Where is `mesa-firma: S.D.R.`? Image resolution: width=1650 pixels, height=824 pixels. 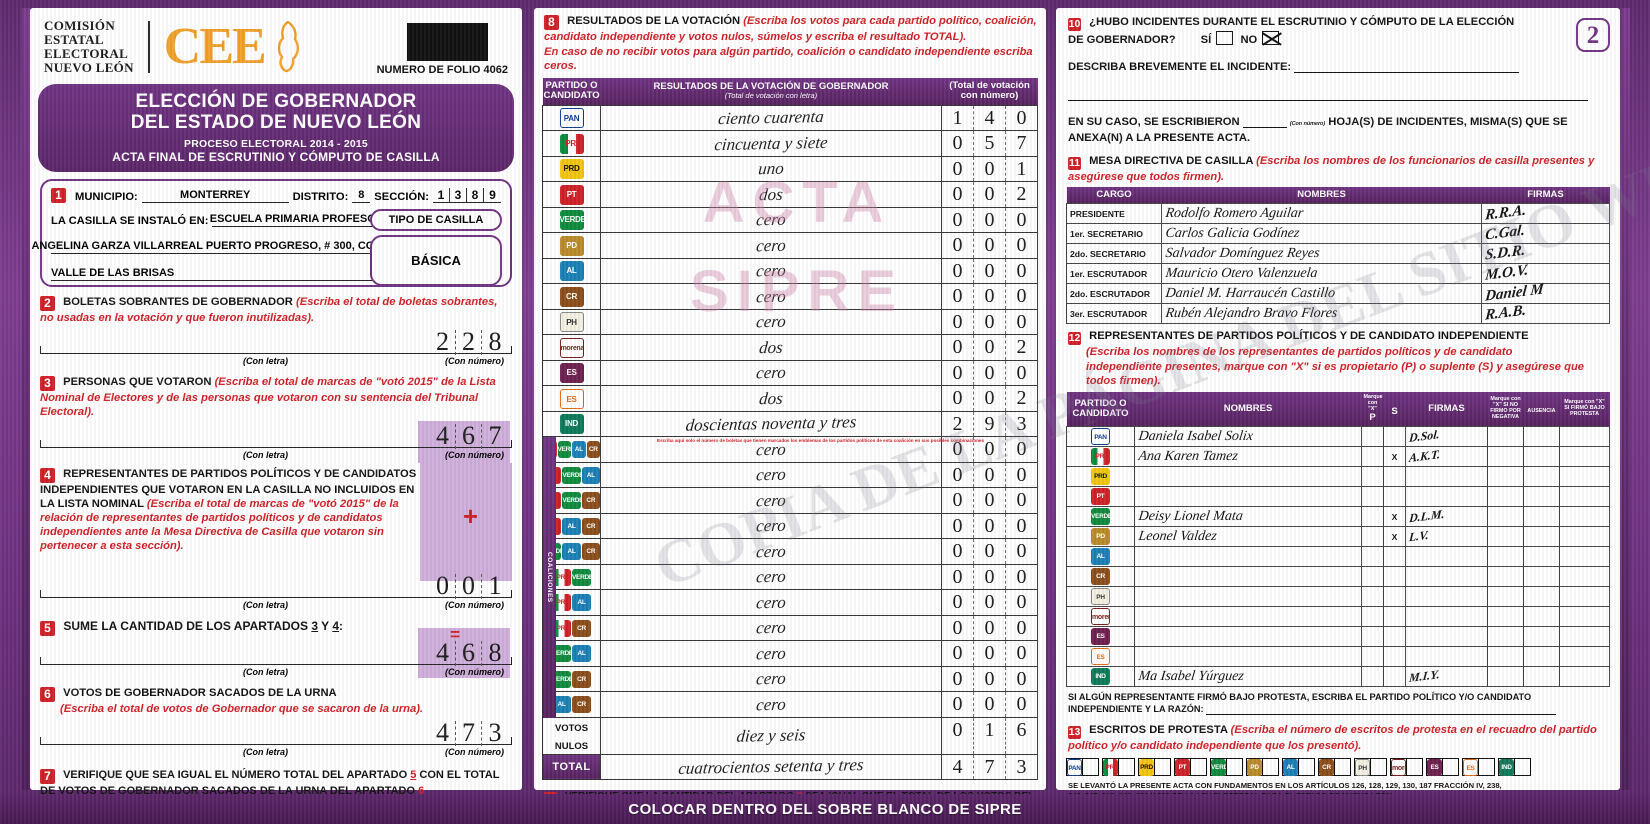
mesa-firma: S.D.R. is located at coordinates (1545, 254).